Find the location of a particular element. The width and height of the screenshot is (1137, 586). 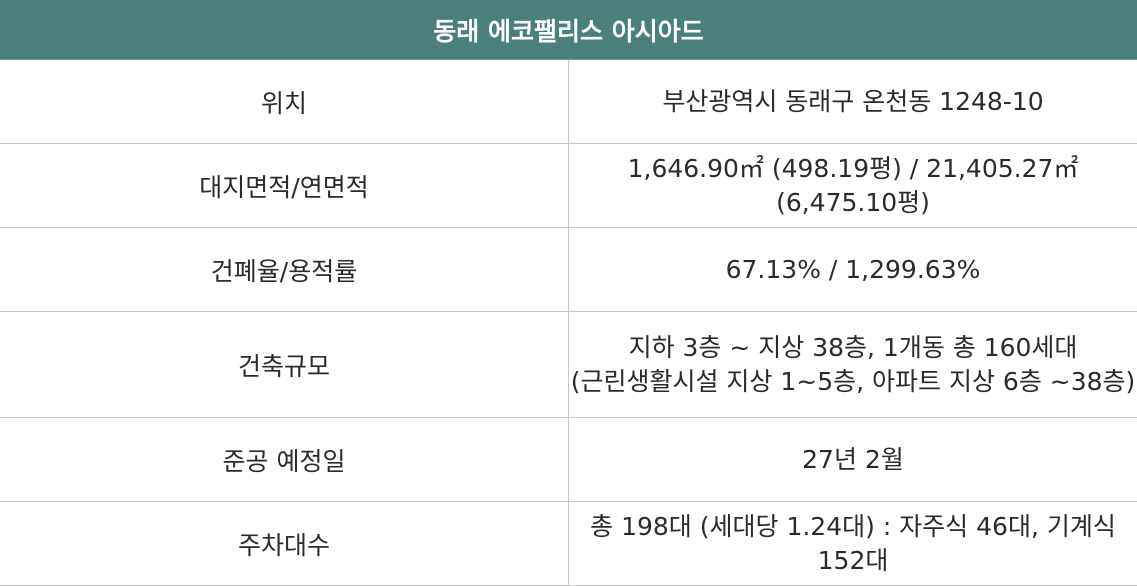

table-title-row: 동래 에코팰리스 아시아드 is located at coordinates (568, 30).